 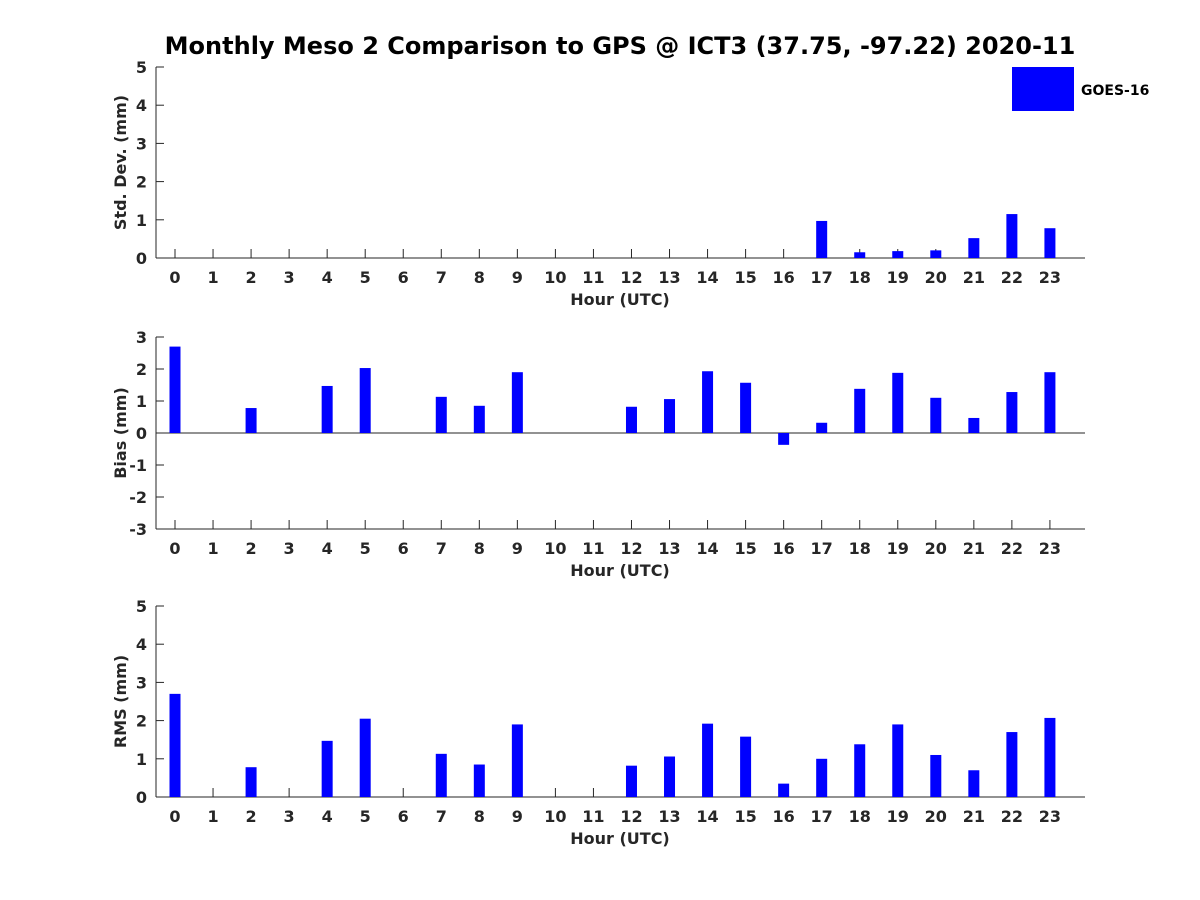 What do you see at coordinates (479, 548) in the screenshot?
I see `bias-x-tick-label: 8` at bounding box center [479, 548].